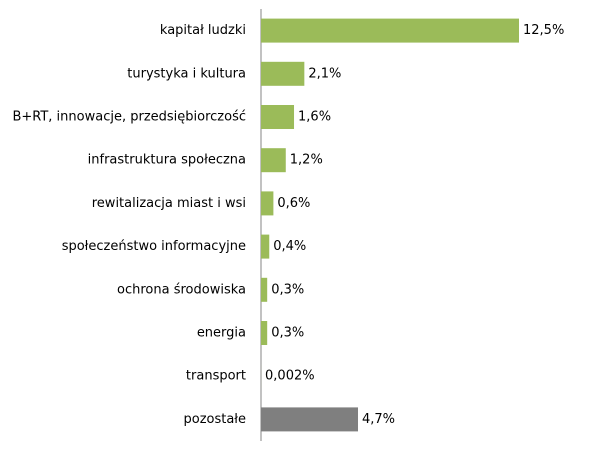  What do you see at coordinates (129, 117) in the screenshot?
I see `category-label: B+RT, innowacje, przedsiębiorczość` at bounding box center [129, 117].